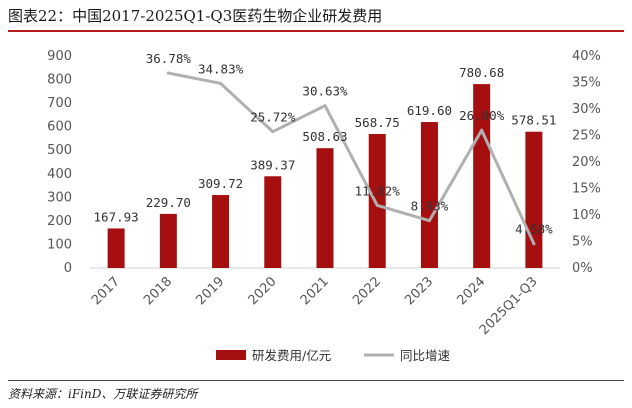 Image resolution: width=632 pixels, height=408 pixels. Describe the element at coordinates (59, 150) in the screenshot. I see `y-left-tick-label: 500` at that location.